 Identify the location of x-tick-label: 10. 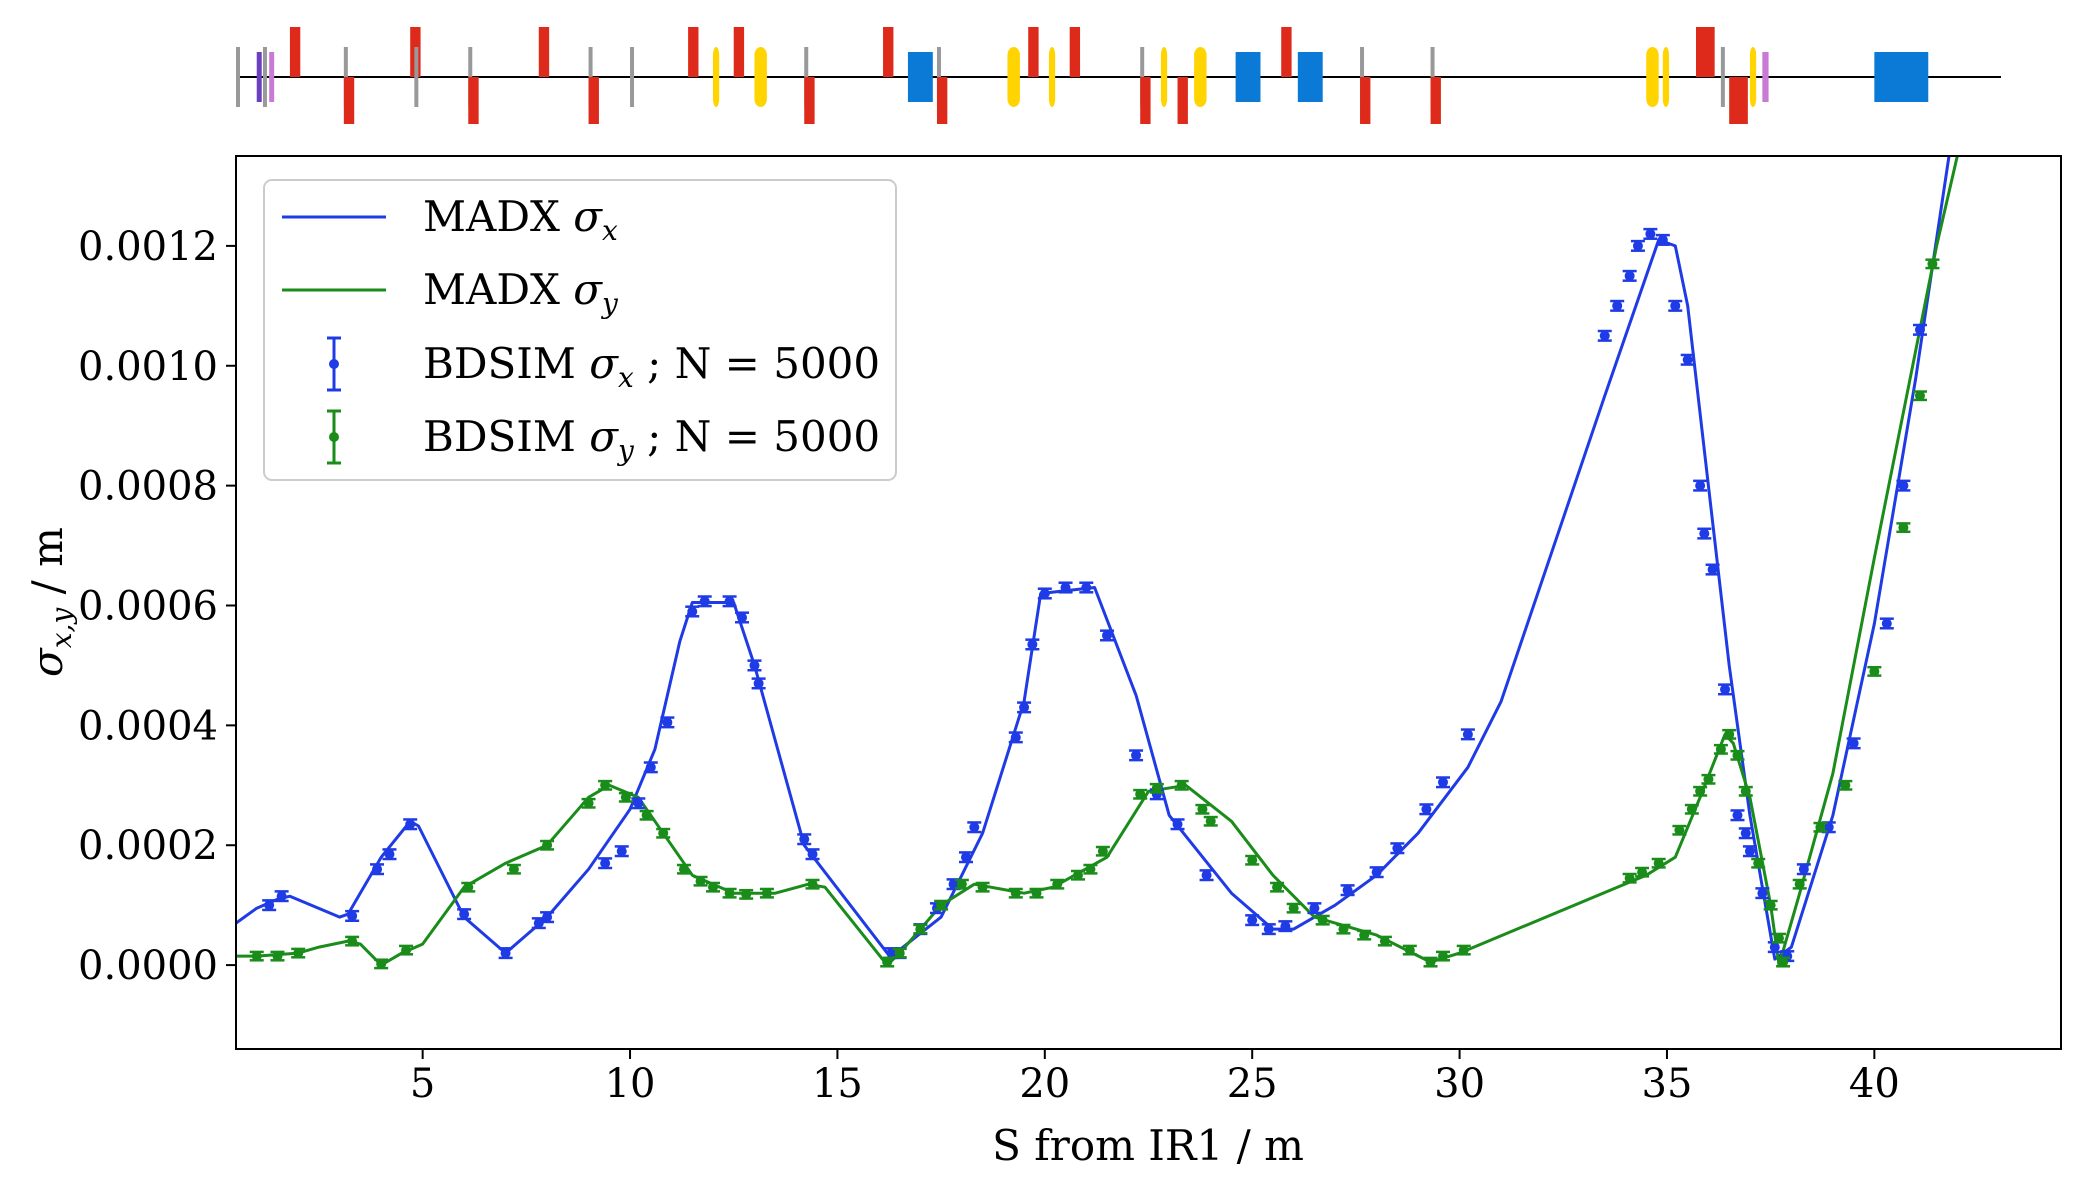
(630, 1084).